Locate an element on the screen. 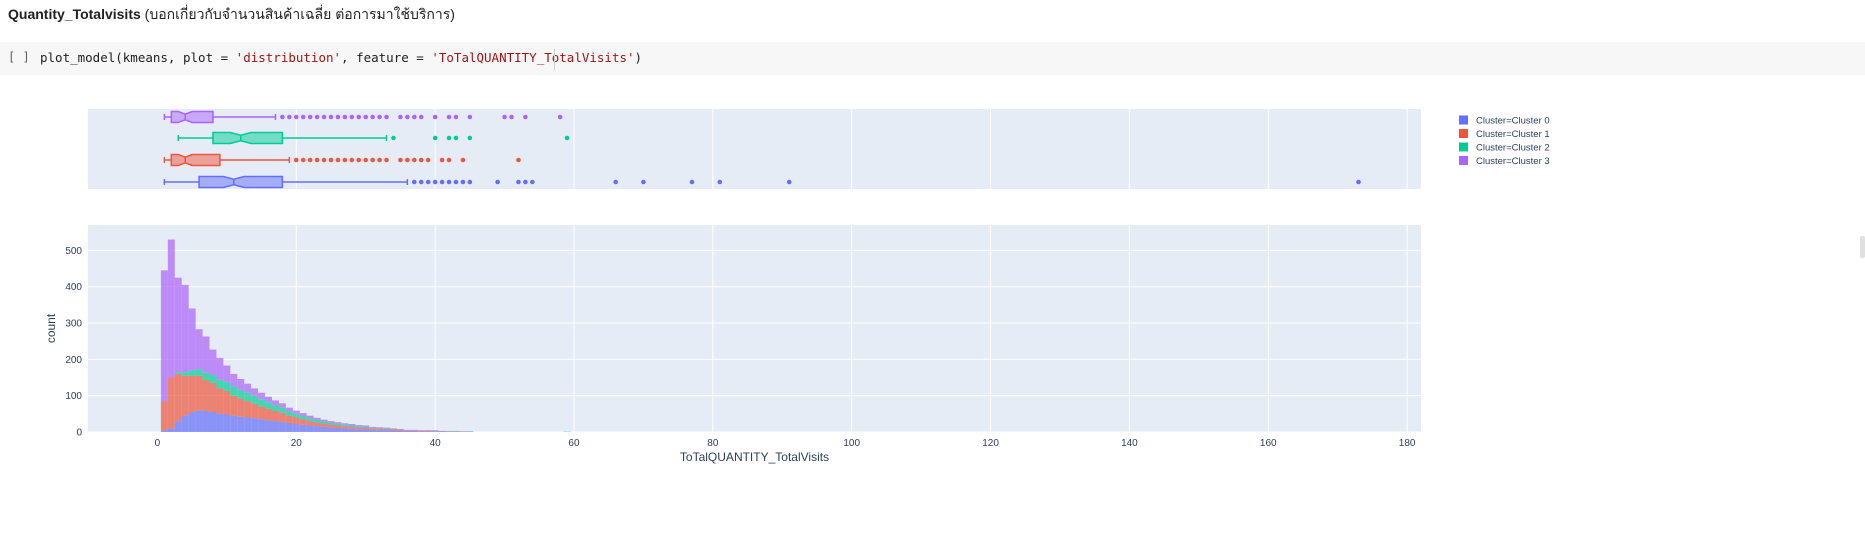 The image size is (1865, 557). box-body is located at coordinates (192, 117).